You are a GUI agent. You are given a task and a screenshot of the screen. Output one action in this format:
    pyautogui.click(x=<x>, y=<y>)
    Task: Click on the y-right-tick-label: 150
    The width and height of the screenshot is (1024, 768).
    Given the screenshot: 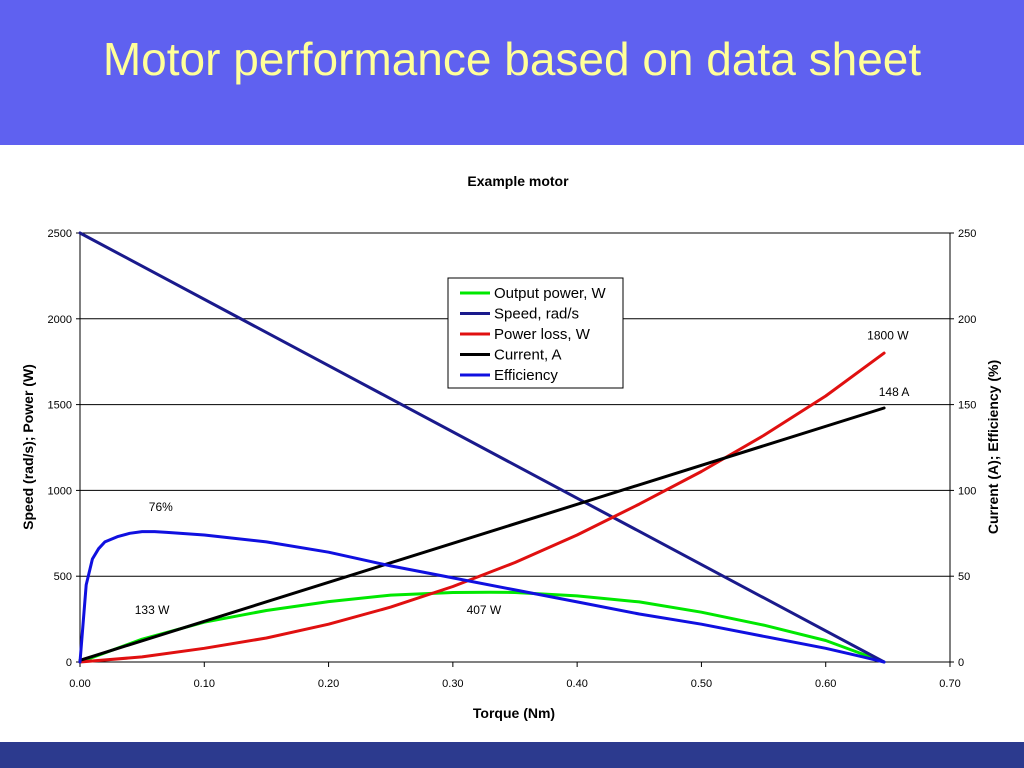 What is the action you would take?
    pyautogui.click(x=967, y=406)
    